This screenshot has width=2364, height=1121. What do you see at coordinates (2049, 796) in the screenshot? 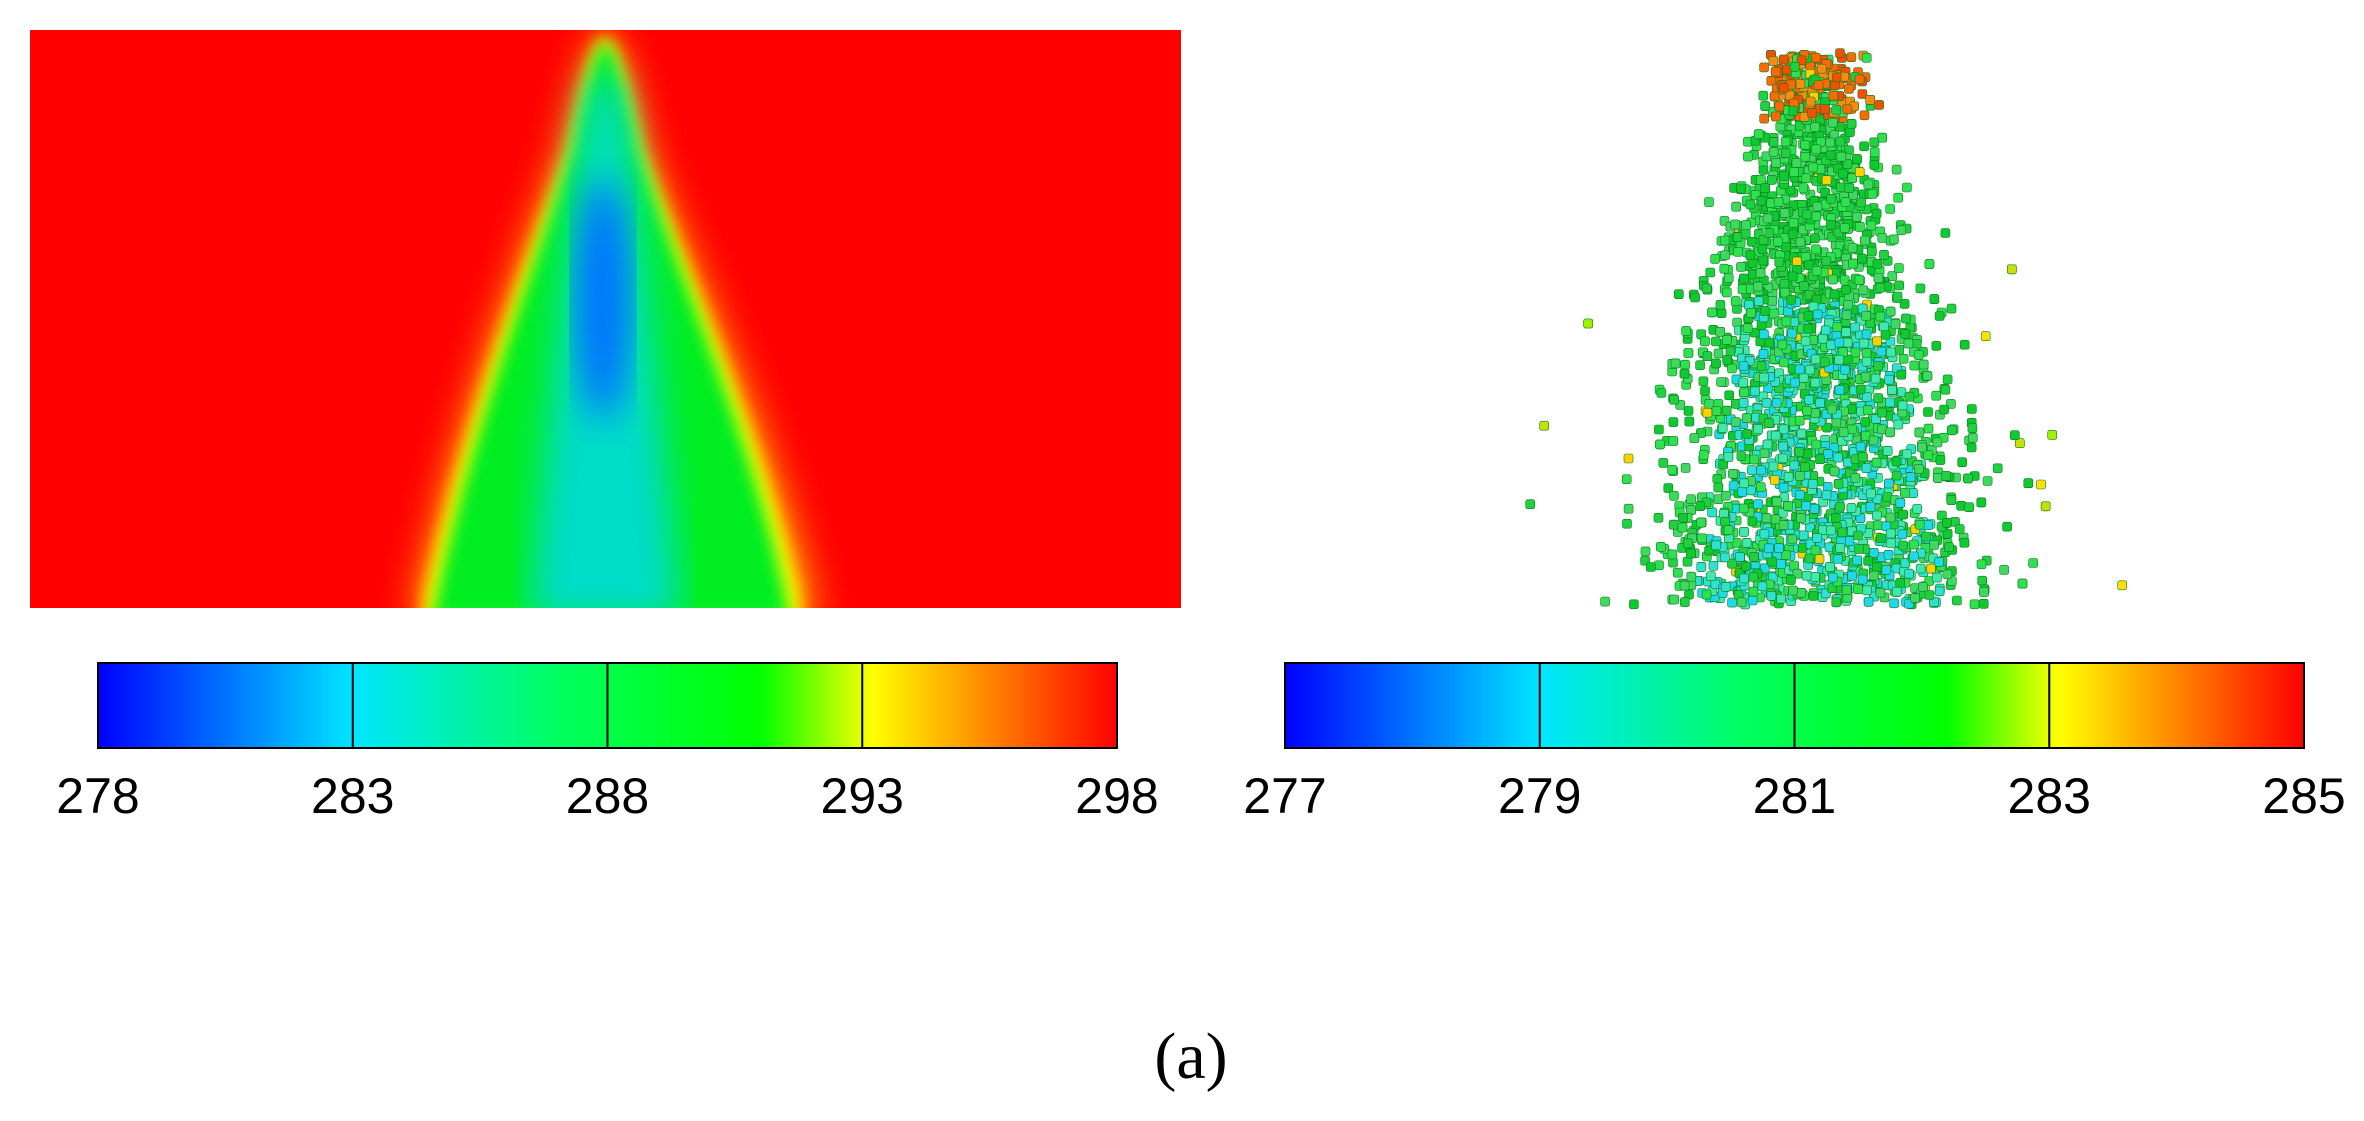
I see `tick-label: 283` at bounding box center [2049, 796].